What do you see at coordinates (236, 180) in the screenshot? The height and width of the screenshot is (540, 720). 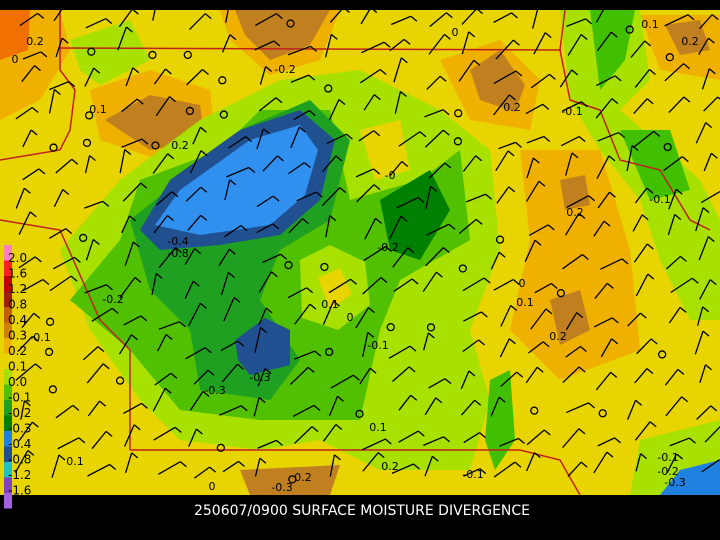 I see `field-blue` at bounding box center [236, 180].